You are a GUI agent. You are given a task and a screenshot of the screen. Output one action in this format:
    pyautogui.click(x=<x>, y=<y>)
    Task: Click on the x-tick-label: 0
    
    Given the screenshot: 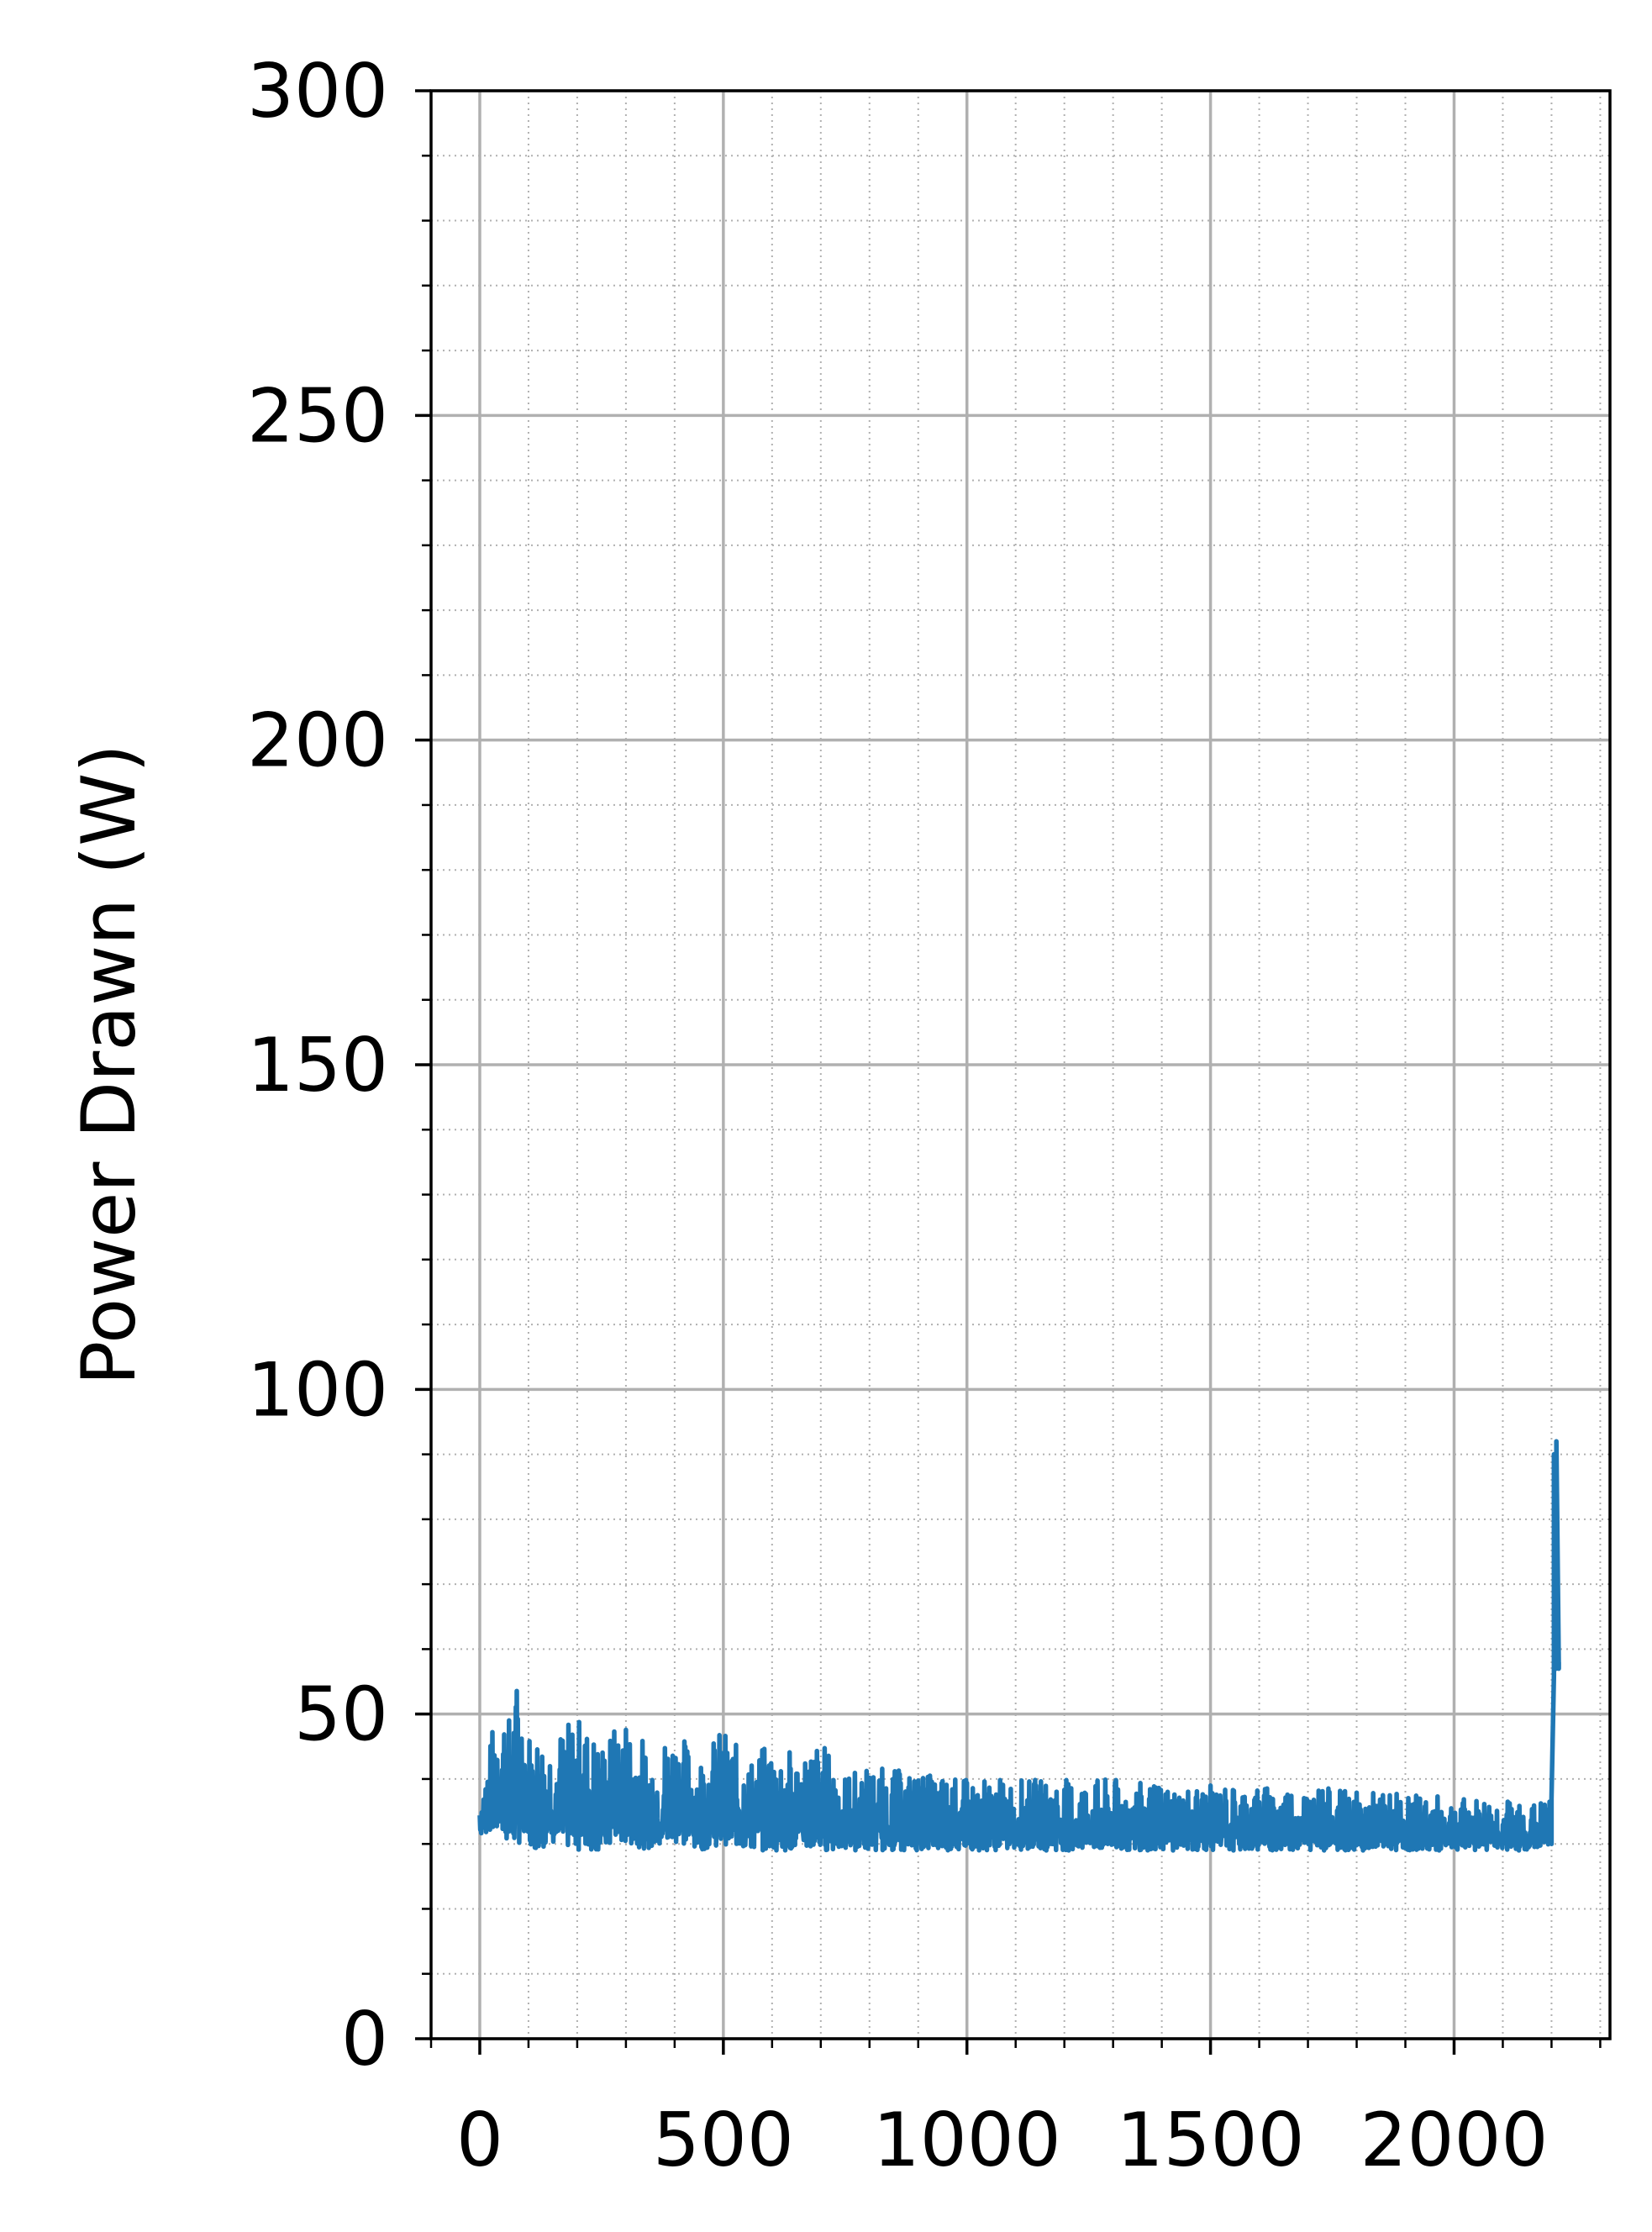 What is the action you would take?
    pyautogui.click(x=479, y=2140)
    